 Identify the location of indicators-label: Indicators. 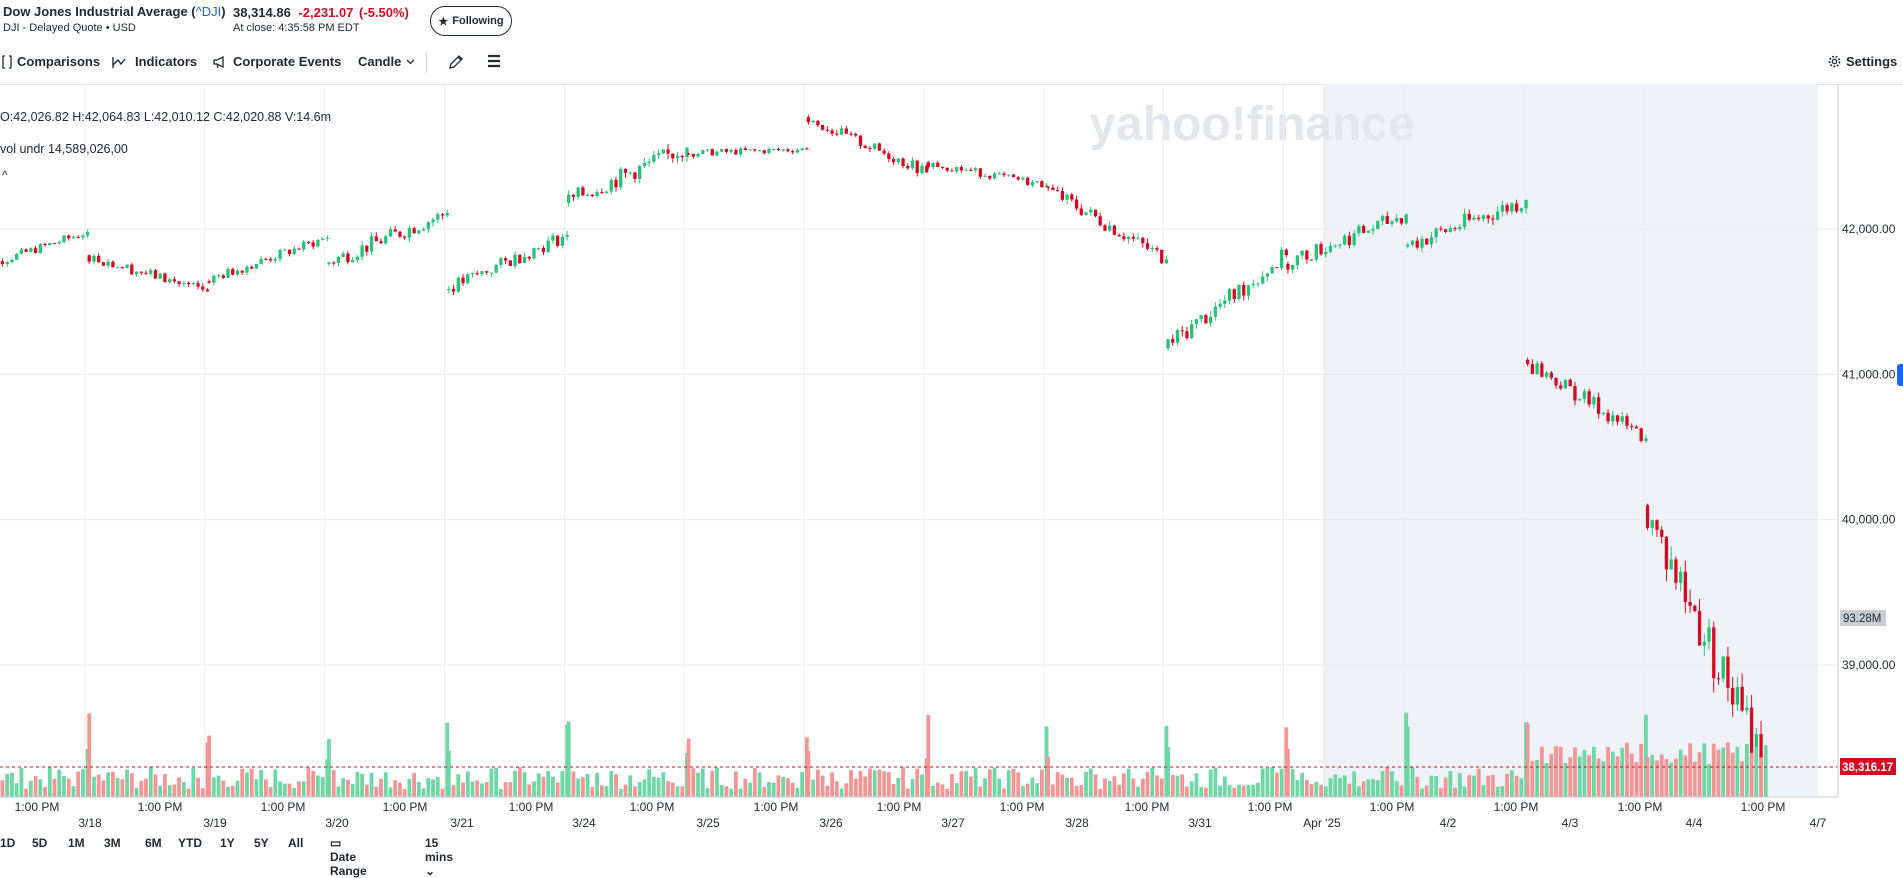
(166, 61).